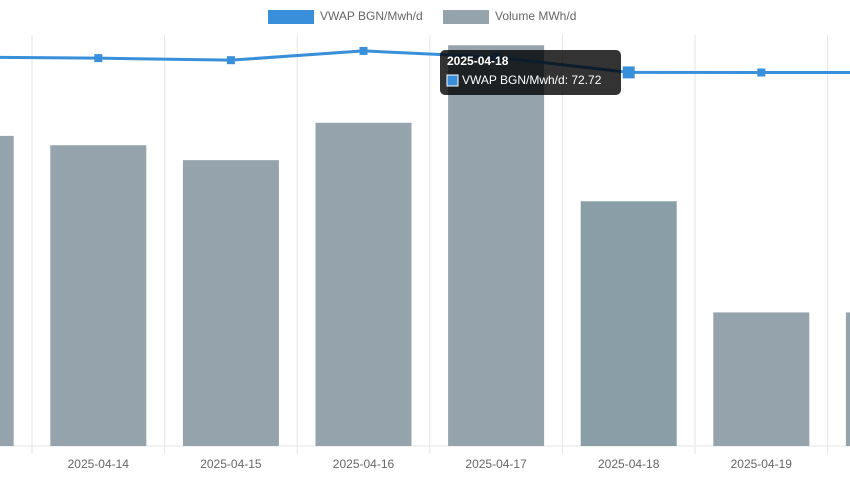  Describe the element at coordinates (478, 61) in the screenshot. I see `tooltip-title: 2025-04-18` at that location.